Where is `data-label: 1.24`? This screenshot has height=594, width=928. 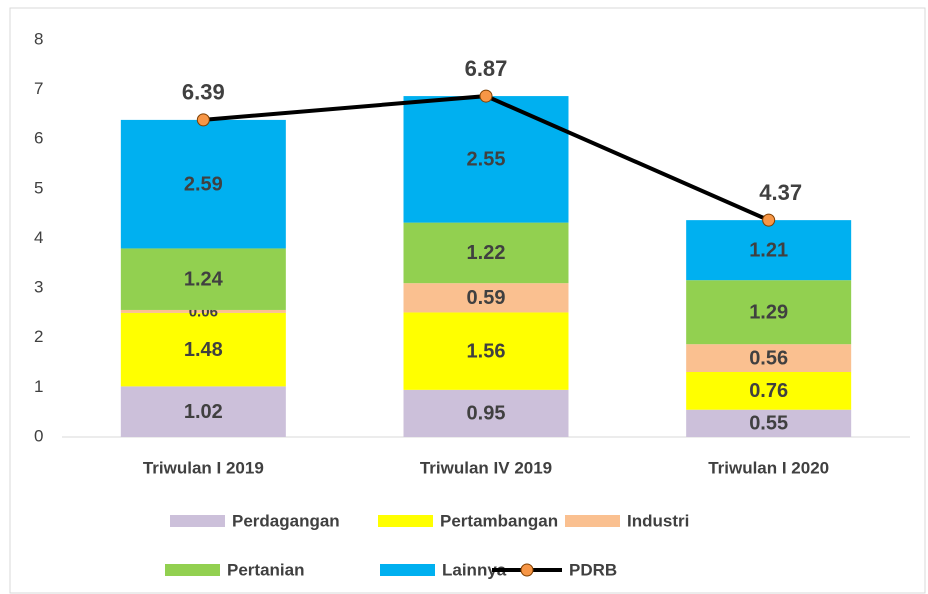 data-label: 1.24 is located at coordinates (204, 279).